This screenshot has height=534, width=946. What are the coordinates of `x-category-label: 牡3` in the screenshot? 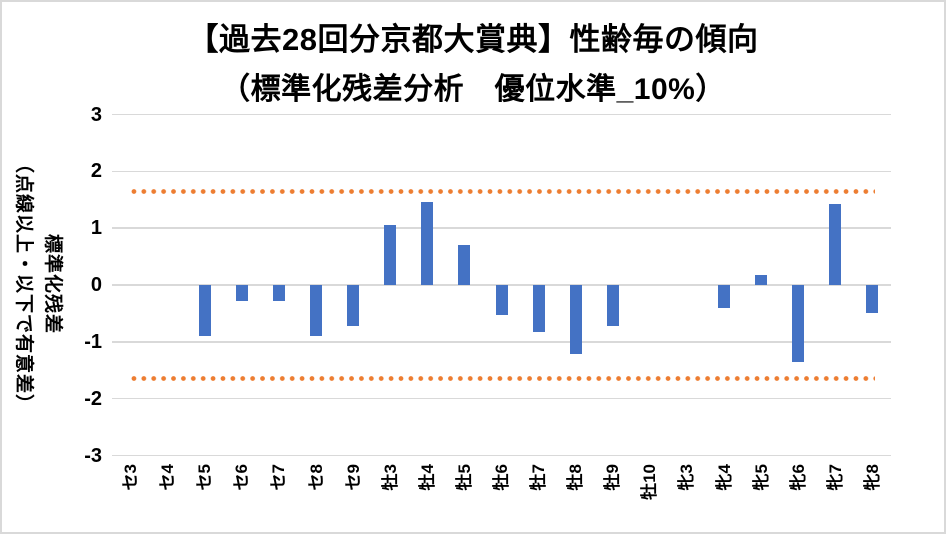 It's located at (390, 477).